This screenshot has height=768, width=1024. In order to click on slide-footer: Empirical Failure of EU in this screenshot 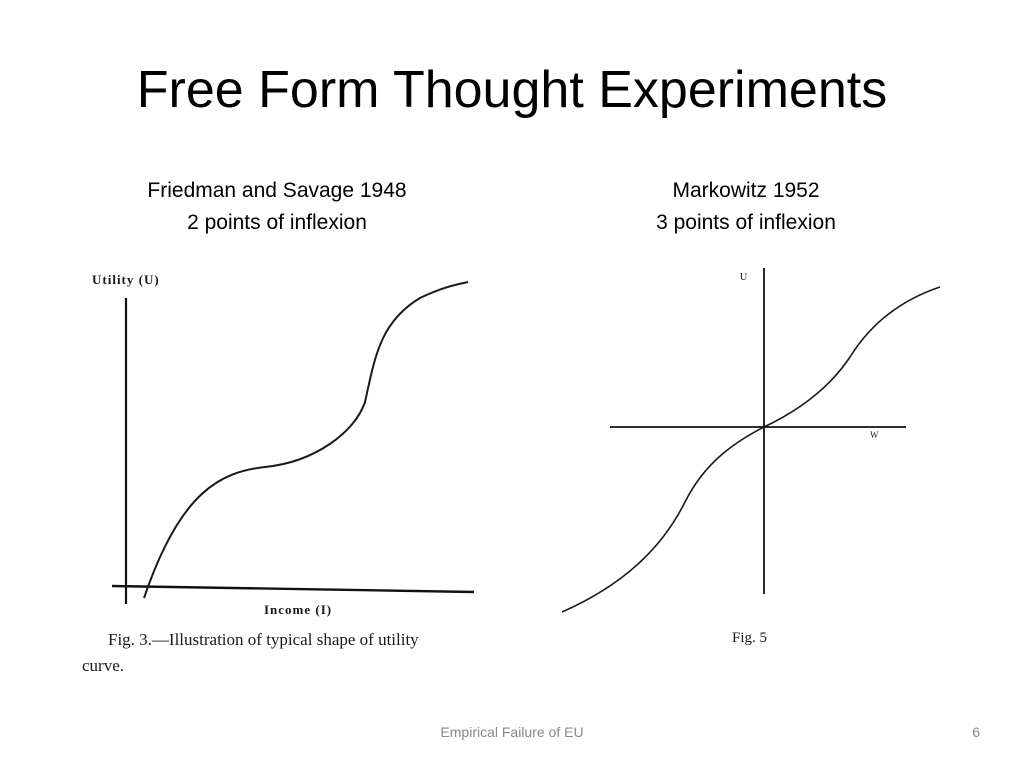, I will do `click(512, 732)`.